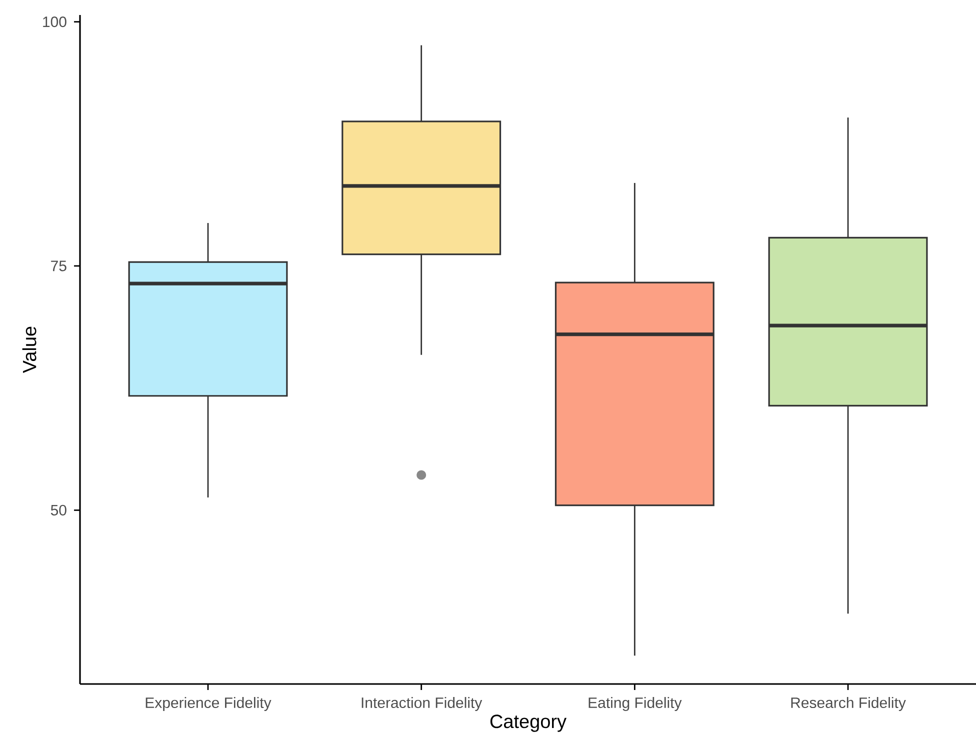 This screenshot has height=738, width=976. What do you see at coordinates (54, 22) in the screenshot?
I see `y-tick-label: 100` at bounding box center [54, 22].